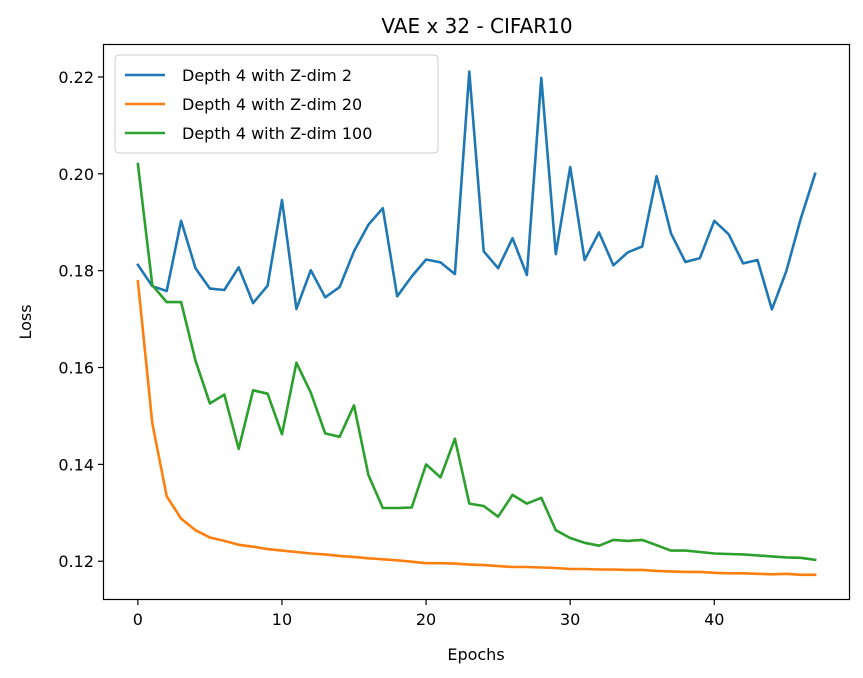 The width and height of the screenshot is (863, 678). What do you see at coordinates (25, 321) in the screenshot?
I see `y-axis-label: Loss` at bounding box center [25, 321].